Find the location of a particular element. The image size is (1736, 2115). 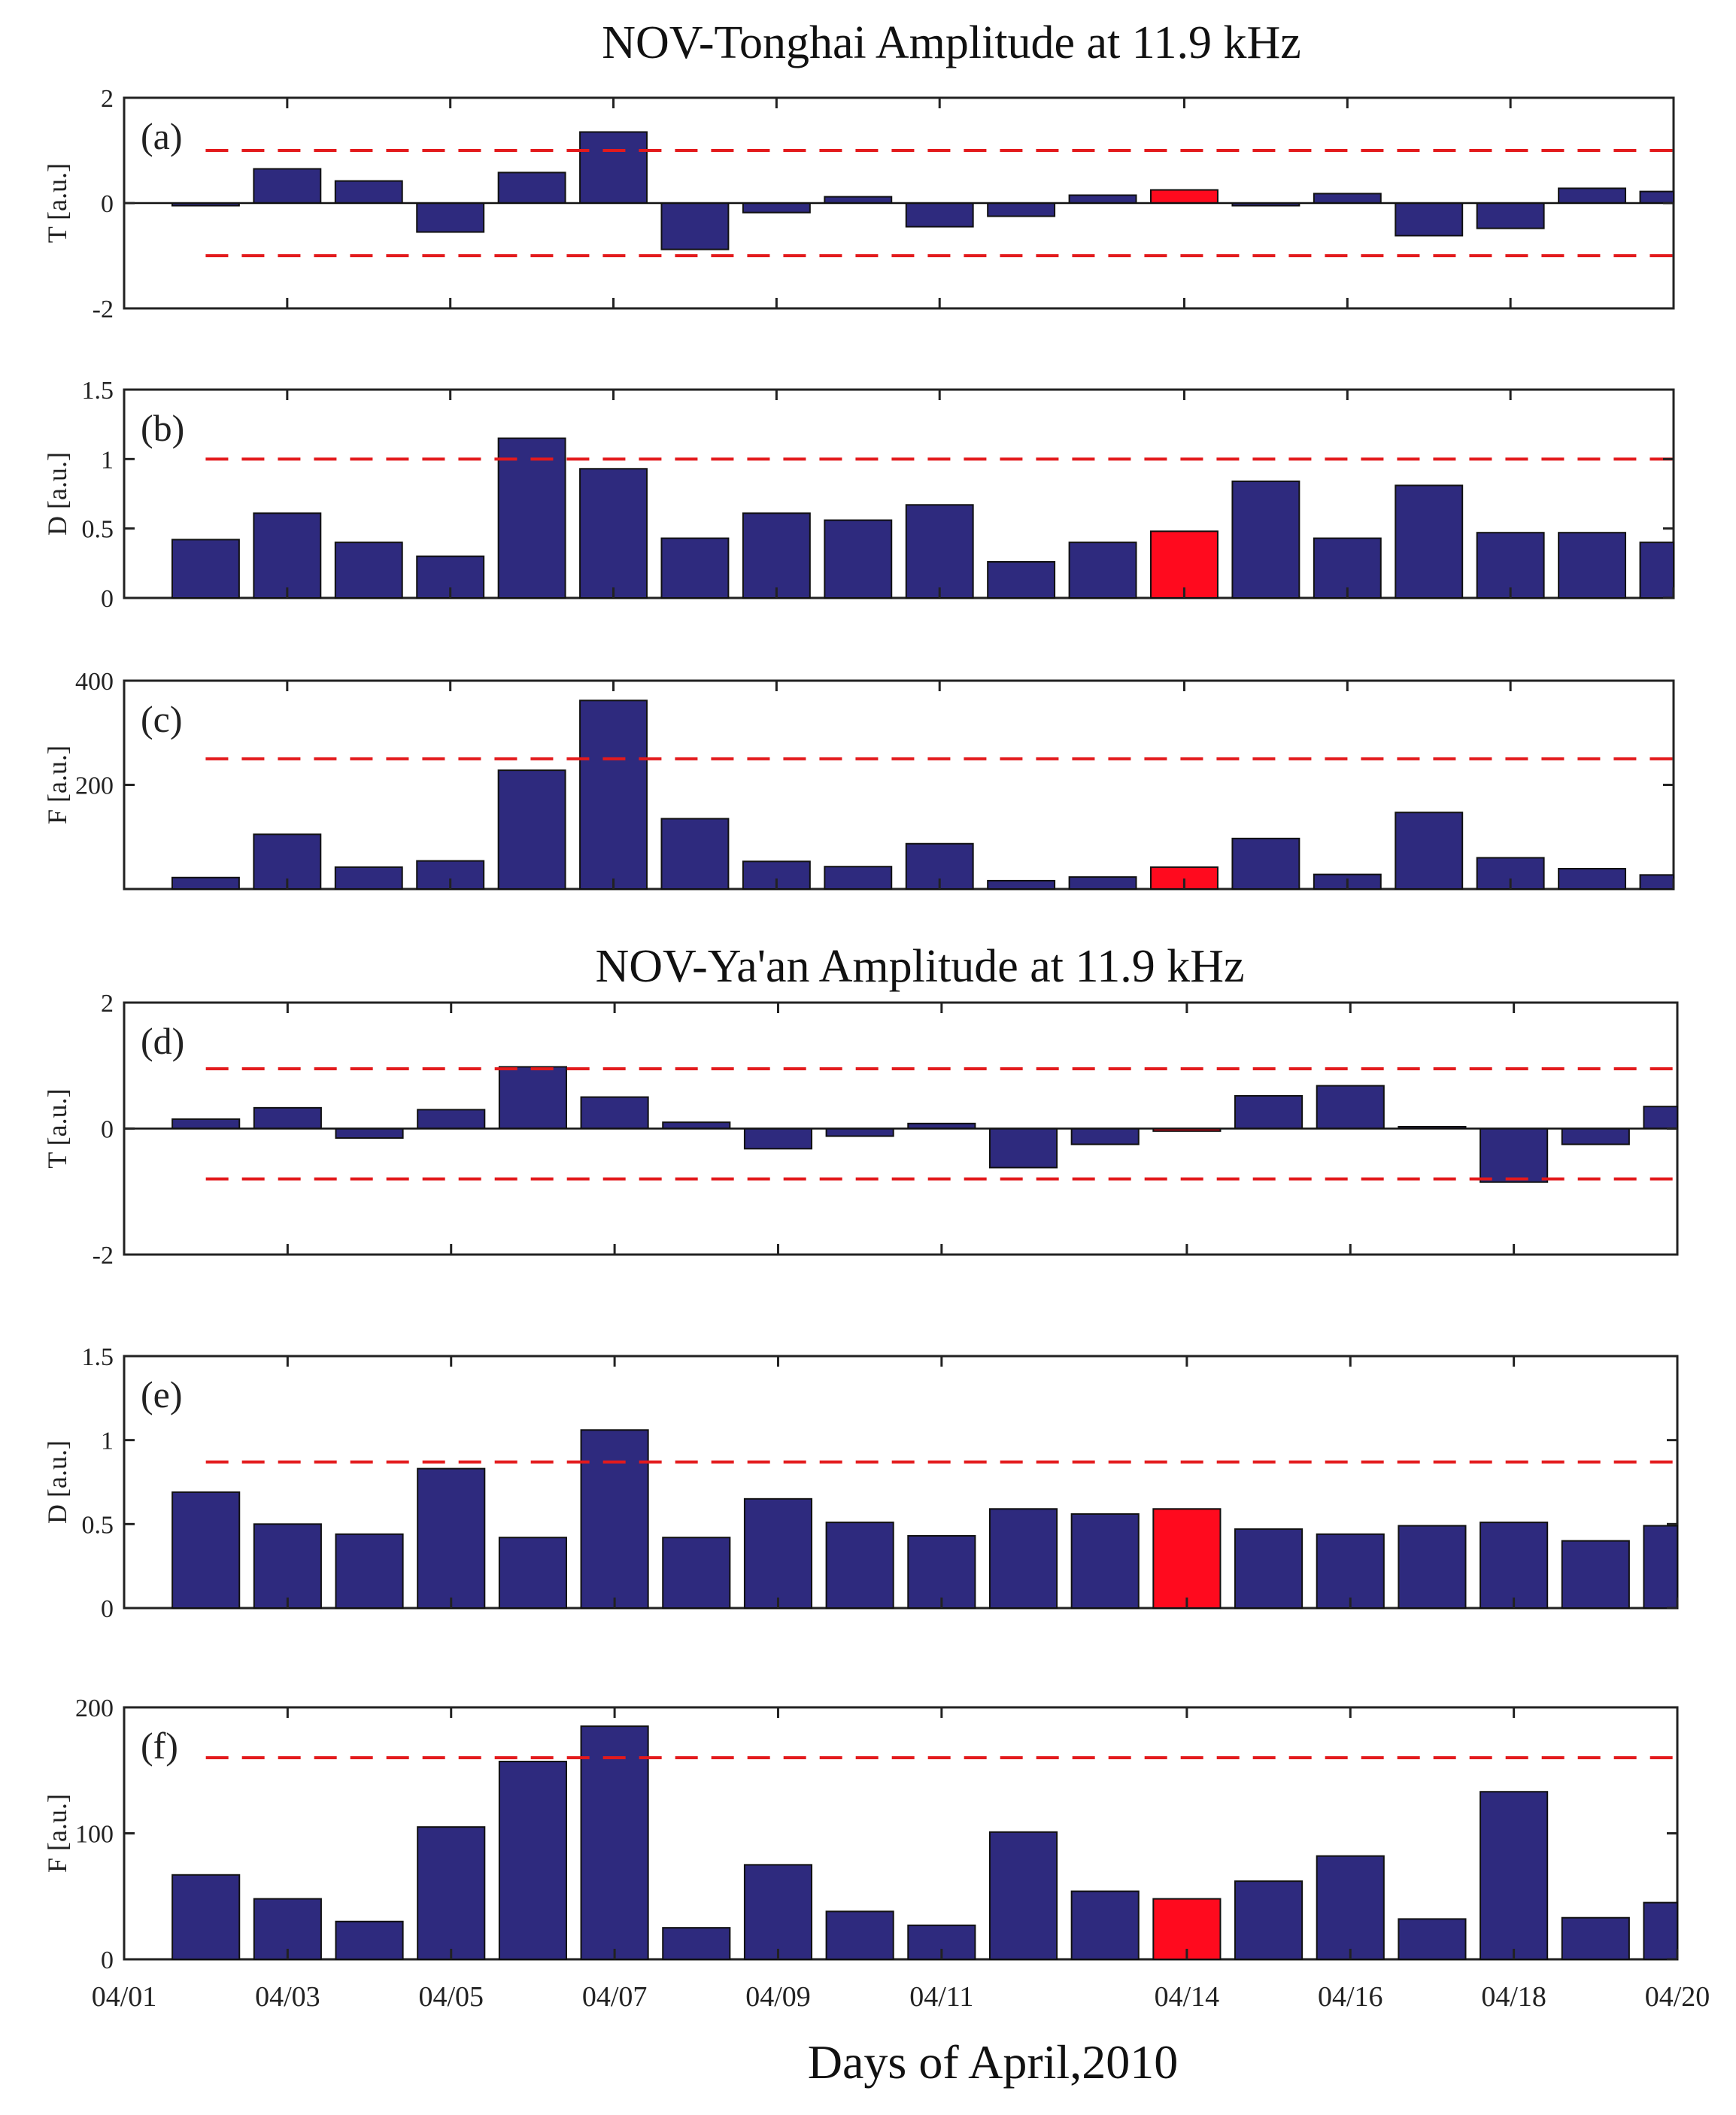

xtick-label-04-07: 04/07 is located at coordinates (615, 1997).